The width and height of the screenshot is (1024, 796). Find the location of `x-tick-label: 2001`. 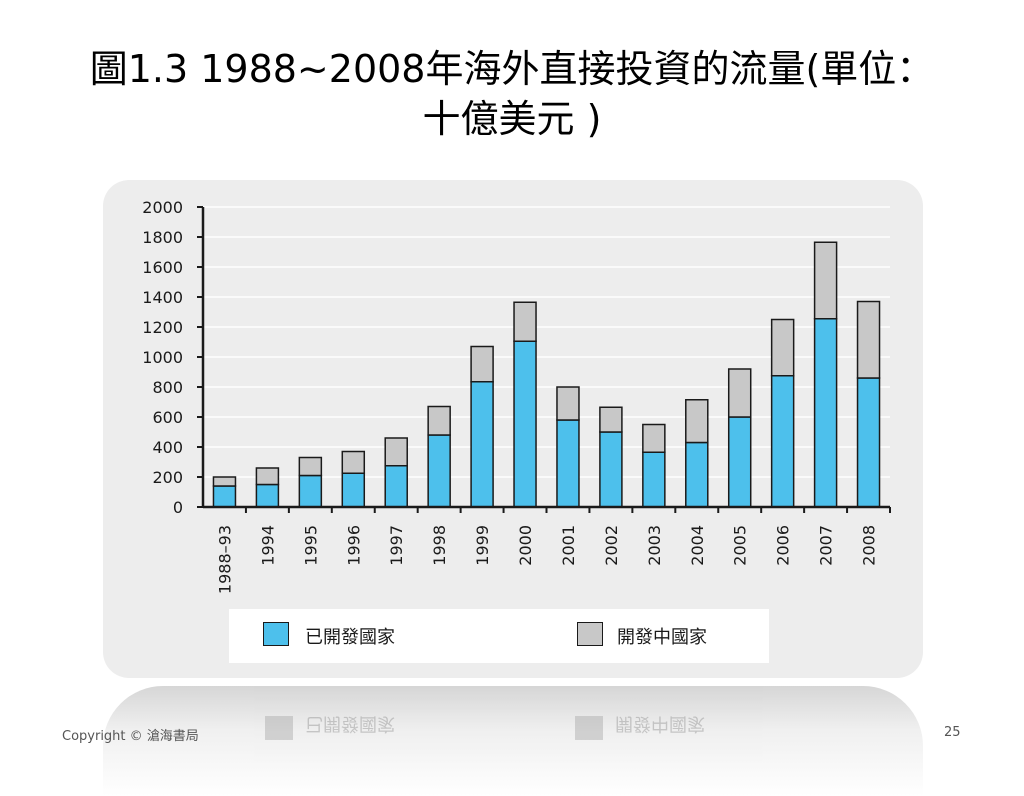

x-tick-label: 2001 is located at coordinates (568, 545).